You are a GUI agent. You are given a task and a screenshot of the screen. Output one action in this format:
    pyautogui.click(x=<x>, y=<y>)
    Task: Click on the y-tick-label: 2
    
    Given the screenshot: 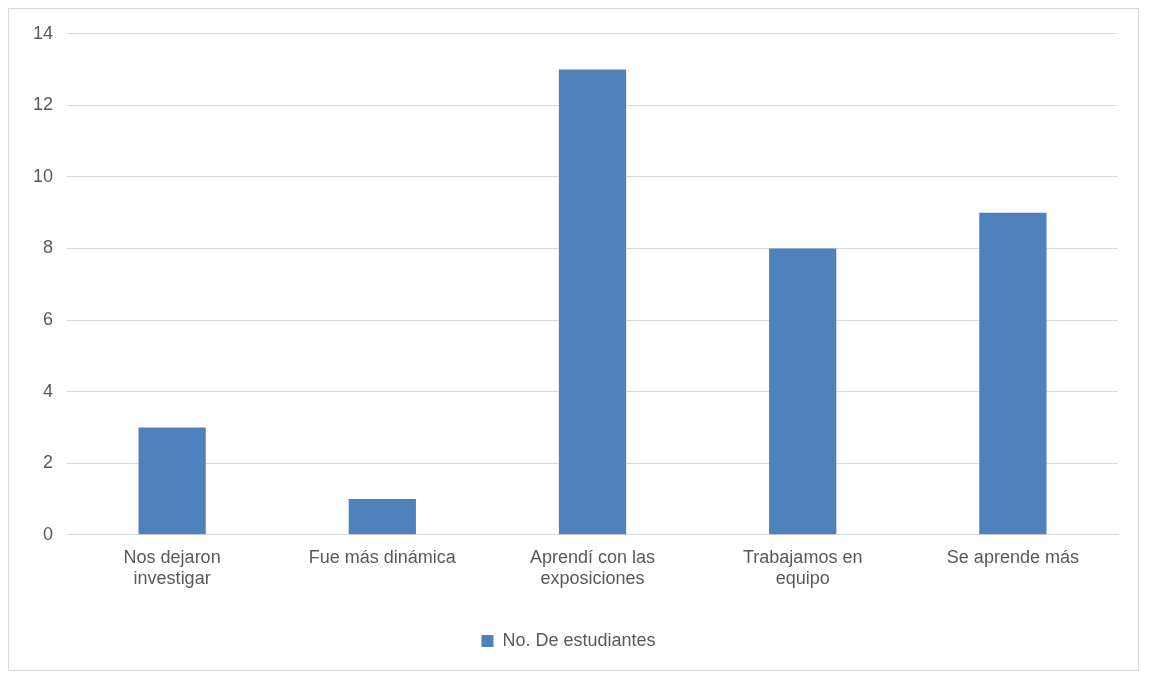 What is the action you would take?
    pyautogui.click(x=48, y=462)
    